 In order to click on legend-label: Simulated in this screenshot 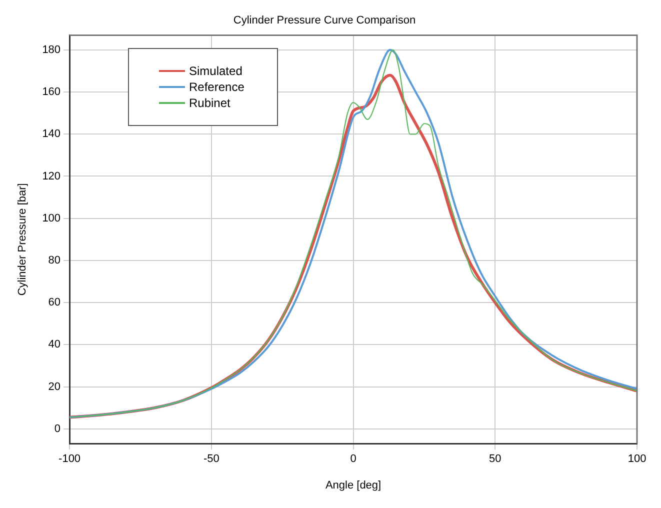, I will do `click(215, 71)`.